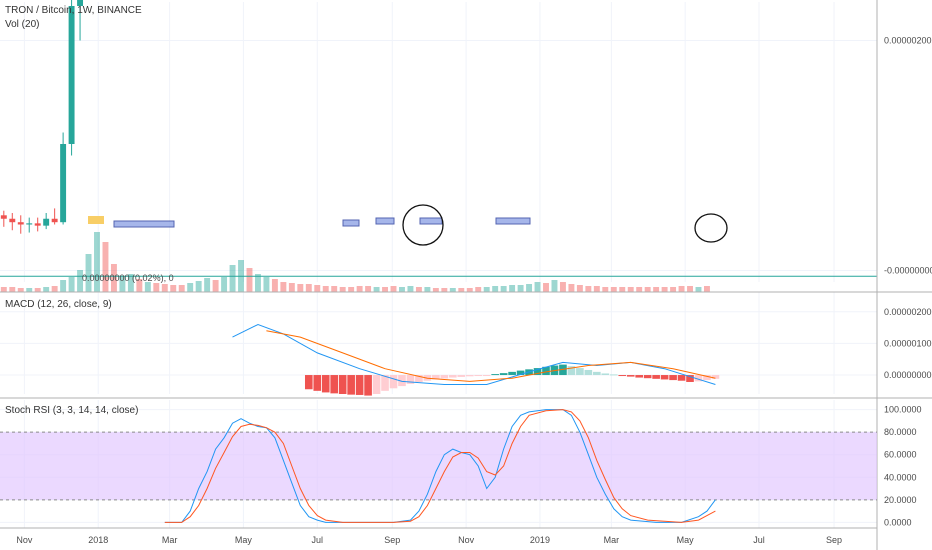  I want to click on stoch-k-line, so click(440, 466).